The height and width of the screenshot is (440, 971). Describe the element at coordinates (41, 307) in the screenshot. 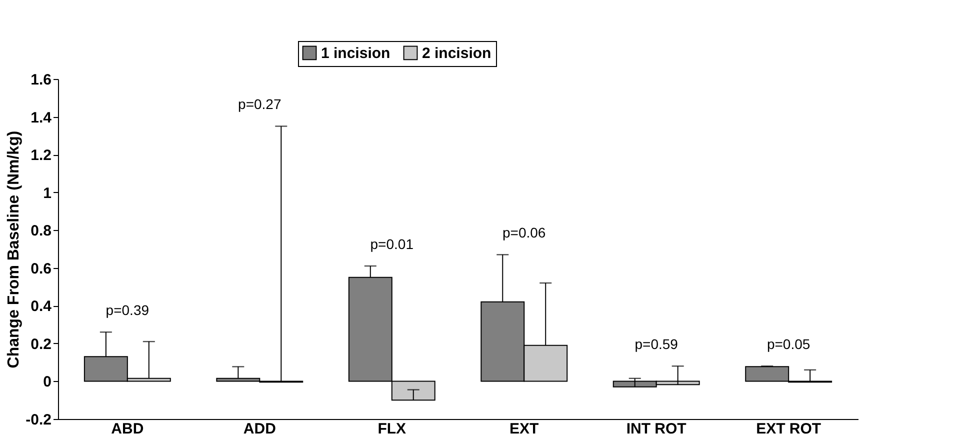

I see `y-tick-label: 0.4` at that location.